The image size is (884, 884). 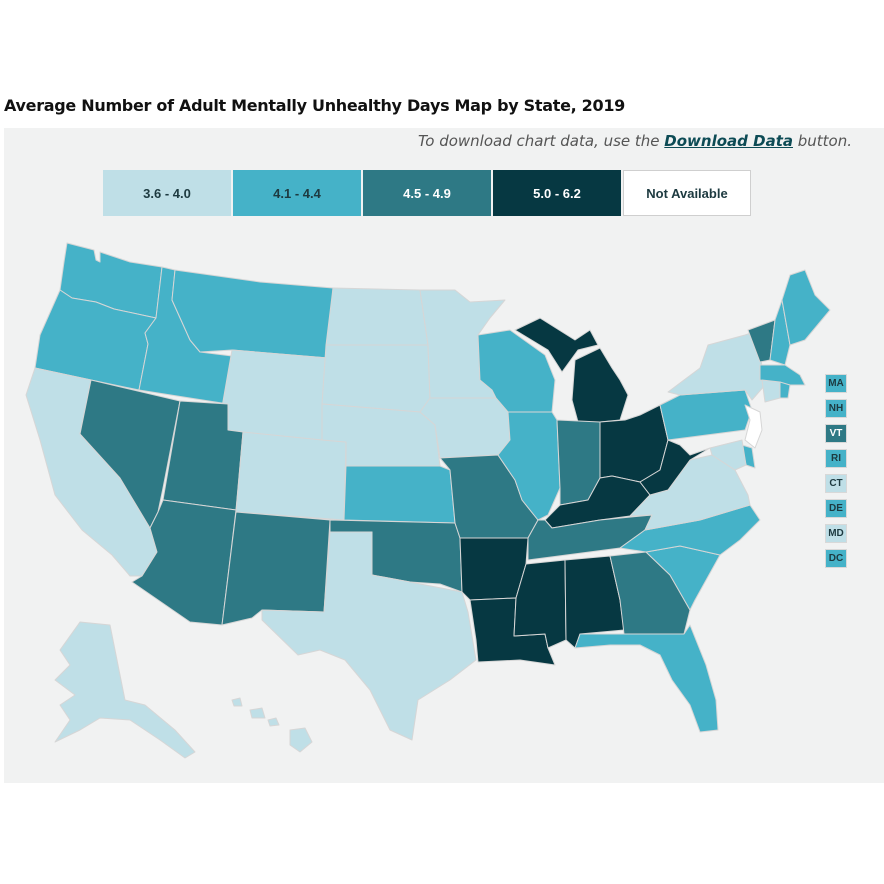 I want to click on legend-item-3: 4.5 - 4.9, so click(x=427, y=193).